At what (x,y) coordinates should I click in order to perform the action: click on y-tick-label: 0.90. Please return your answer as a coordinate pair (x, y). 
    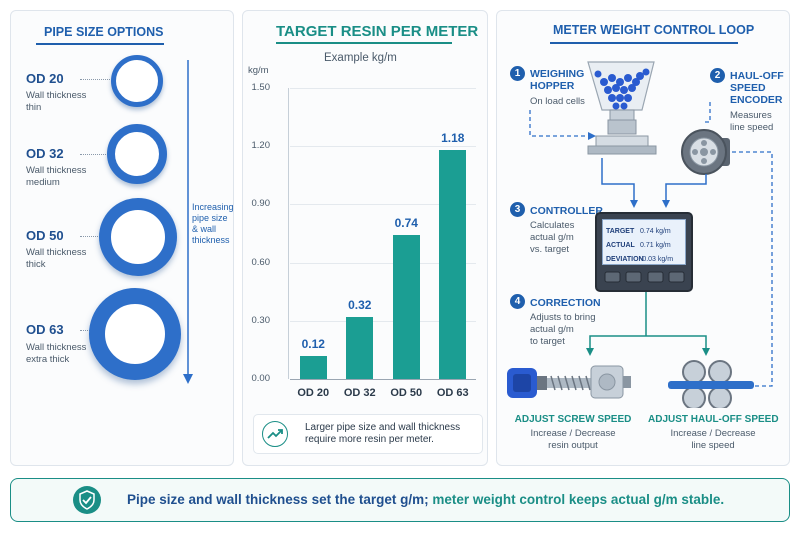
    Looking at the image, I should click on (261, 204).